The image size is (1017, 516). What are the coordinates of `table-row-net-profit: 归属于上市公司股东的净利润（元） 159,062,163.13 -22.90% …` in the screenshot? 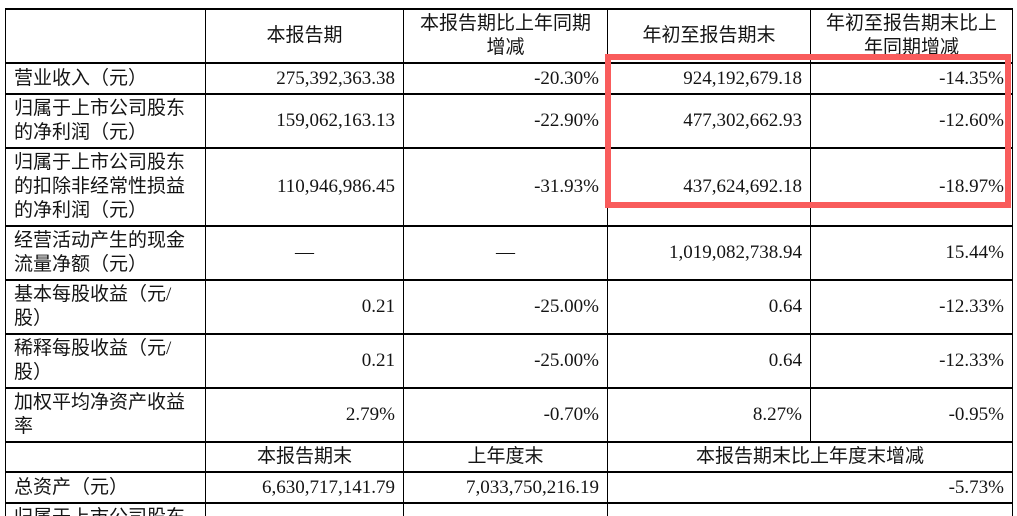 It's located at (509, 121).